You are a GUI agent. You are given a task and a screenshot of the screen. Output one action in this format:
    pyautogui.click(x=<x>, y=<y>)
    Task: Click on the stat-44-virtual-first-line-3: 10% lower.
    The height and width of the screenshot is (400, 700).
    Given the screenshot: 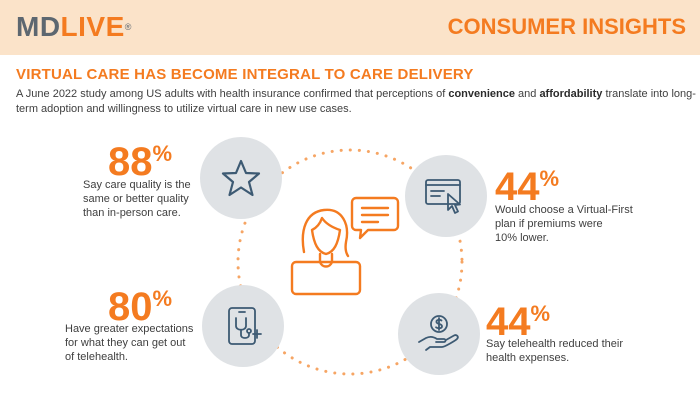 What is the action you would take?
    pyautogui.click(x=522, y=238)
    